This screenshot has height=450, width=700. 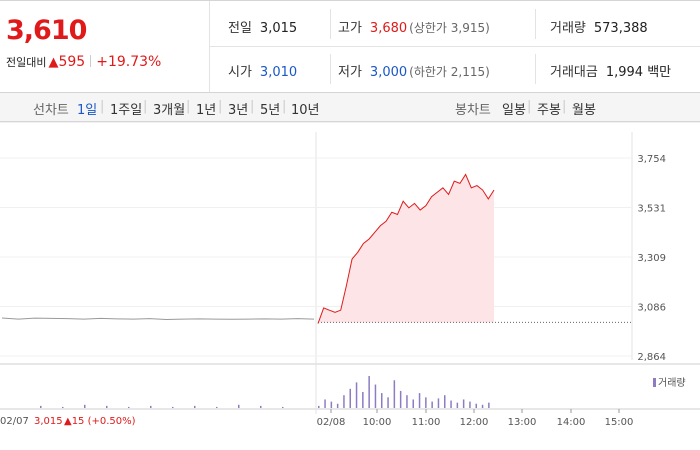 I want to click on change-rate: +19.73%, so click(x=129, y=62).